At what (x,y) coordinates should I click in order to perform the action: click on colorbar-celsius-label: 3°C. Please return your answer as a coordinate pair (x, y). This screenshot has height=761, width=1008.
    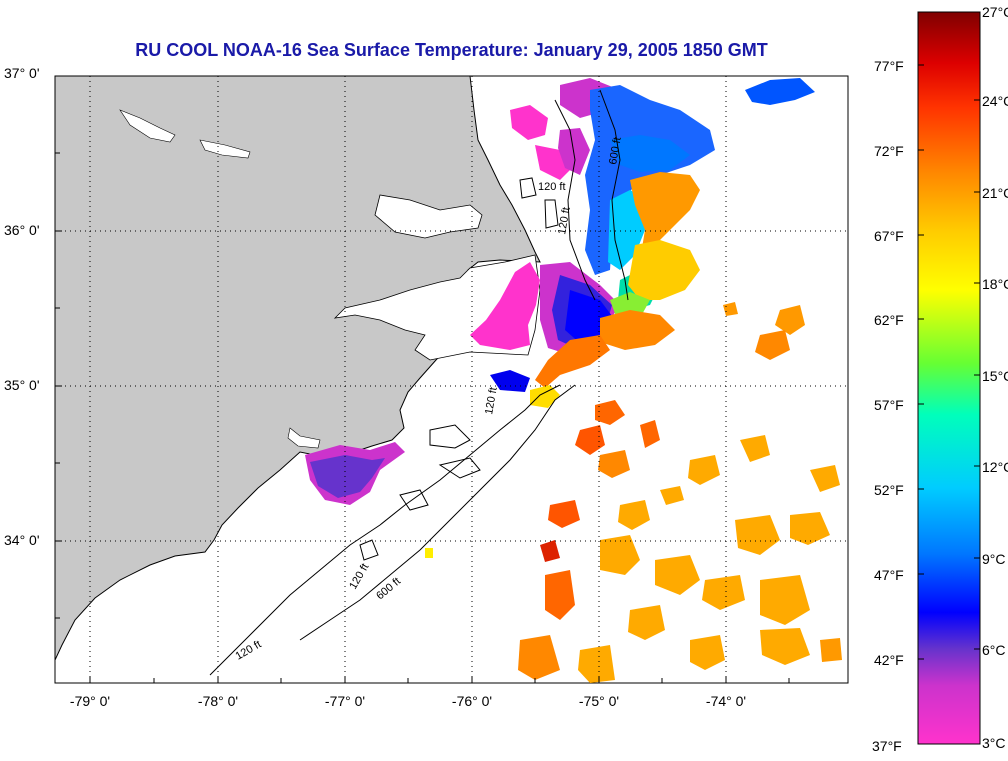
    Looking at the image, I should click on (994, 743).